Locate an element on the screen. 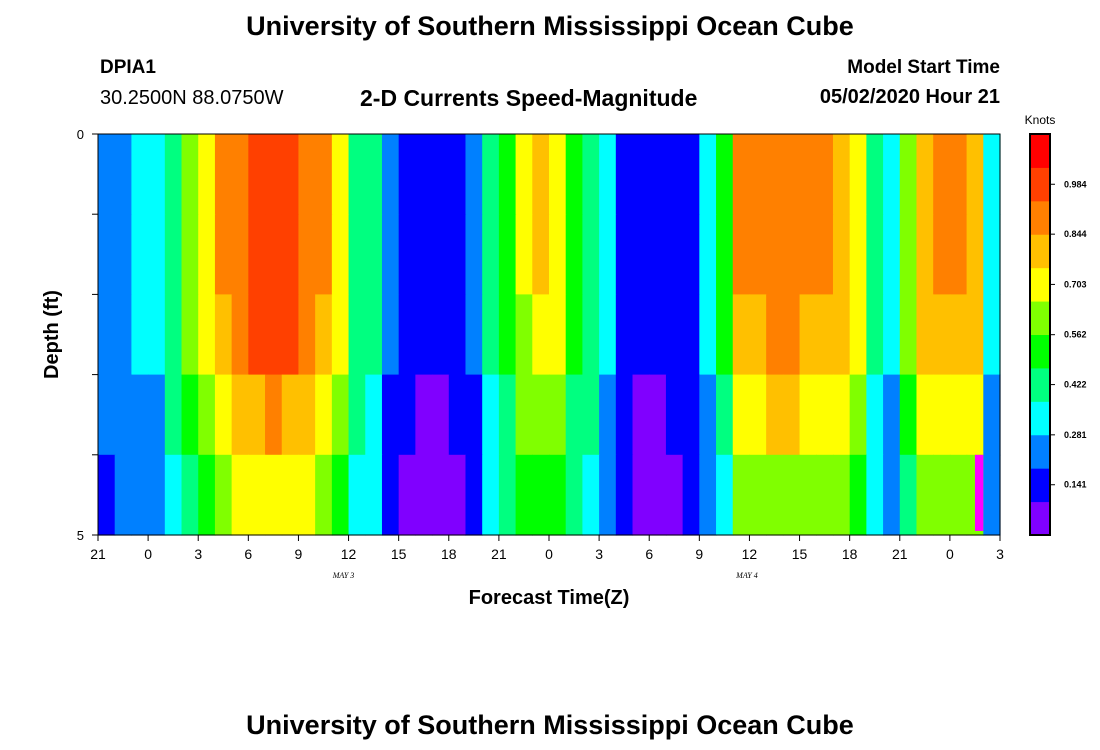  model-start-label: Model Start Time is located at coordinates (923, 67).